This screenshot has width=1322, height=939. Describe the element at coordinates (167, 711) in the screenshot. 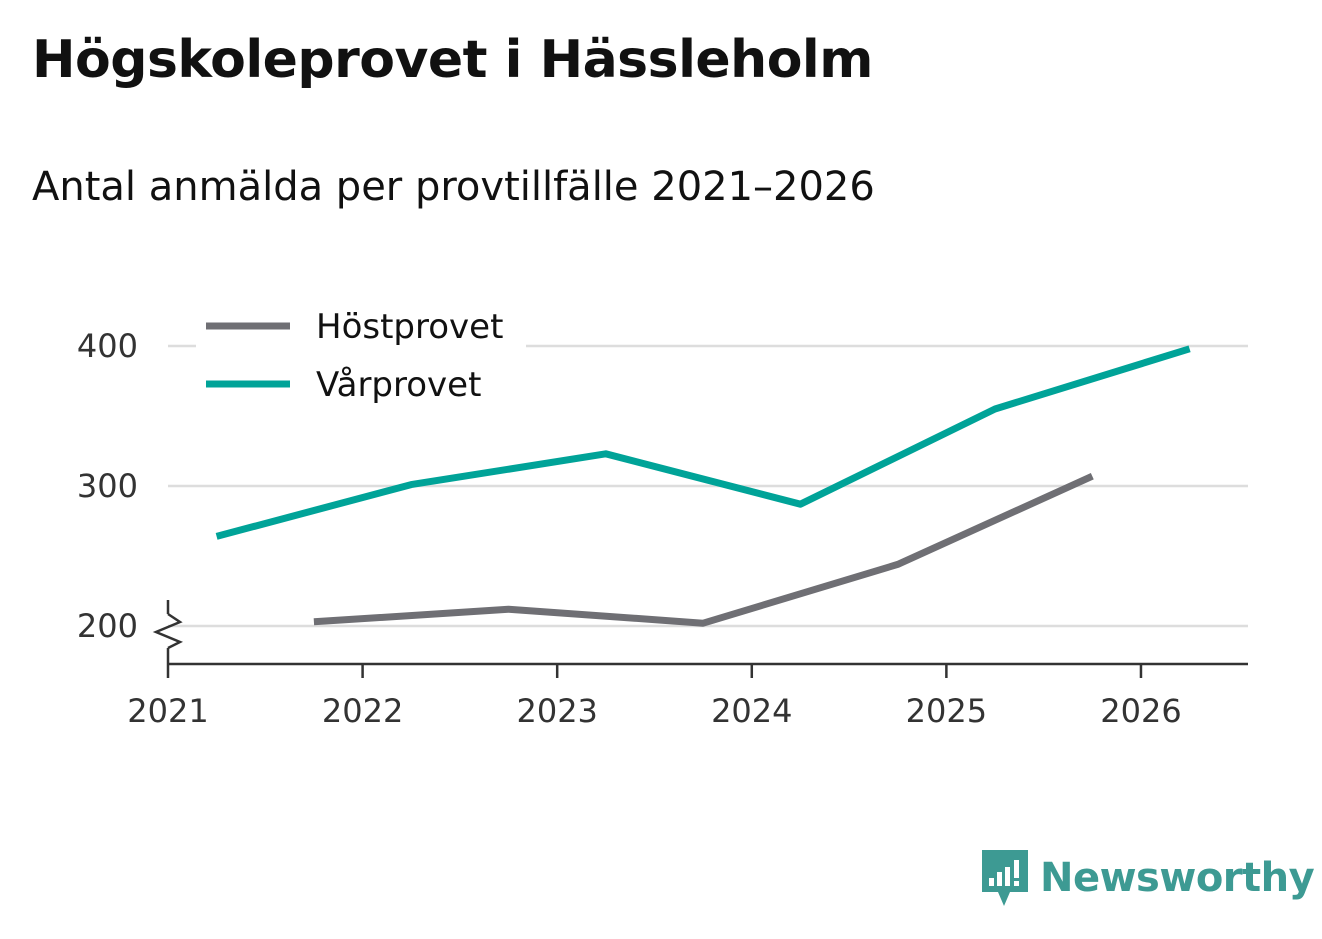

I see `x-tick-label-2021: 2021` at that location.